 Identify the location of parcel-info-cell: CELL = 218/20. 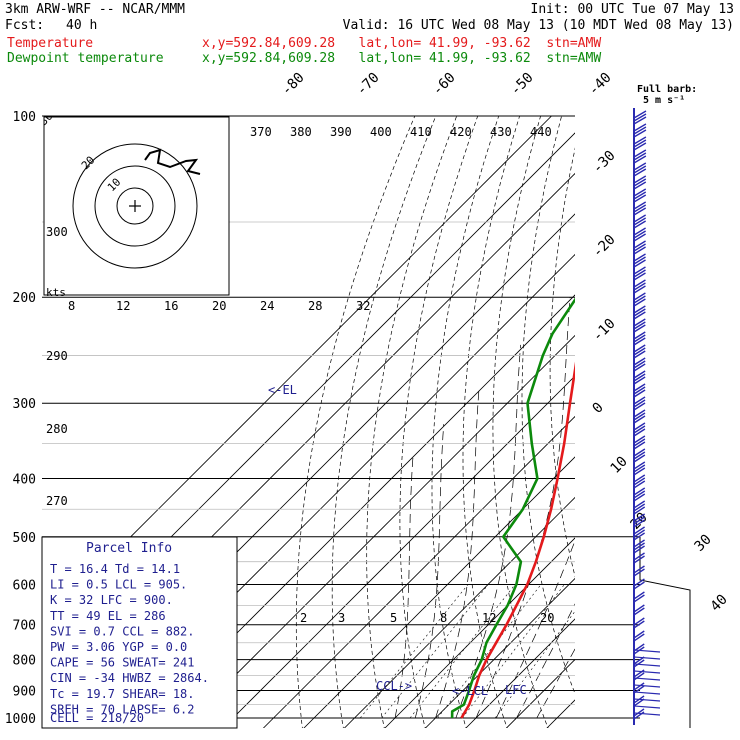
(97, 718).